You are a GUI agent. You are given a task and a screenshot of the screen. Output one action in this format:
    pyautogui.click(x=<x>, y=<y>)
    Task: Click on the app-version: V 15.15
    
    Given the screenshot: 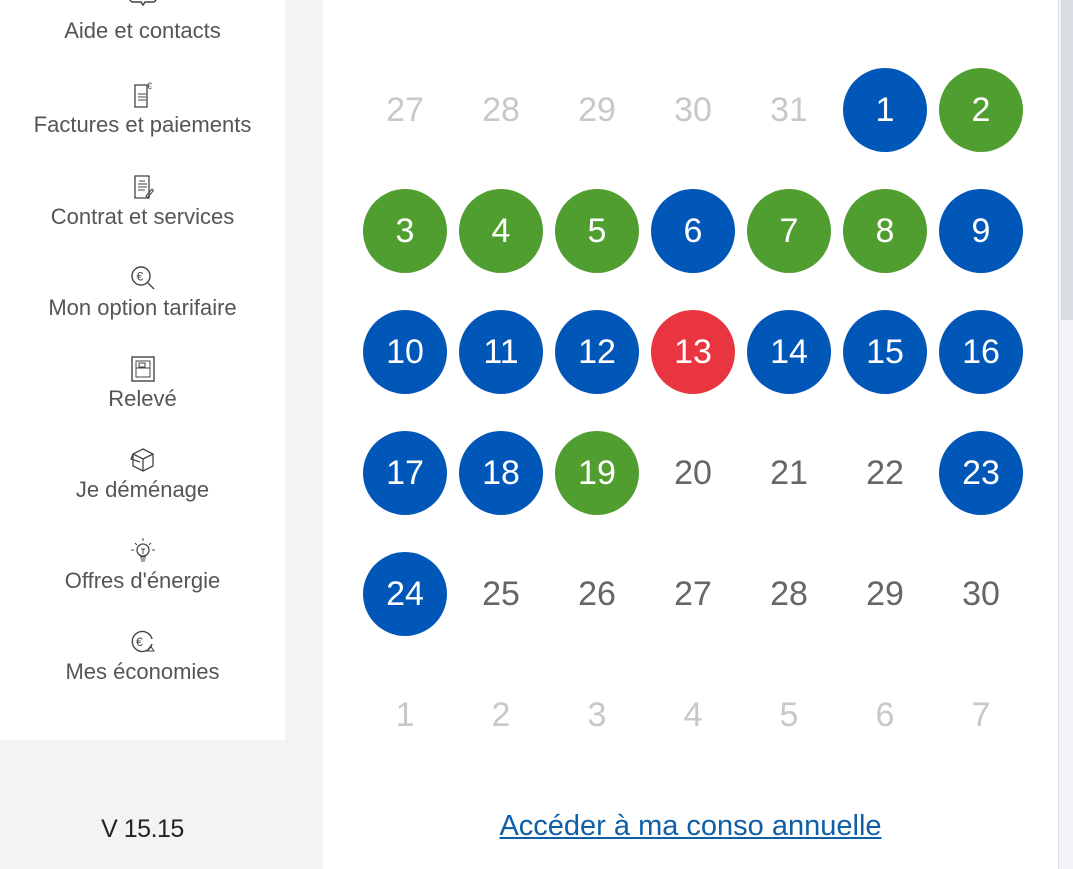 What is the action you would take?
    pyautogui.click(x=142, y=829)
    